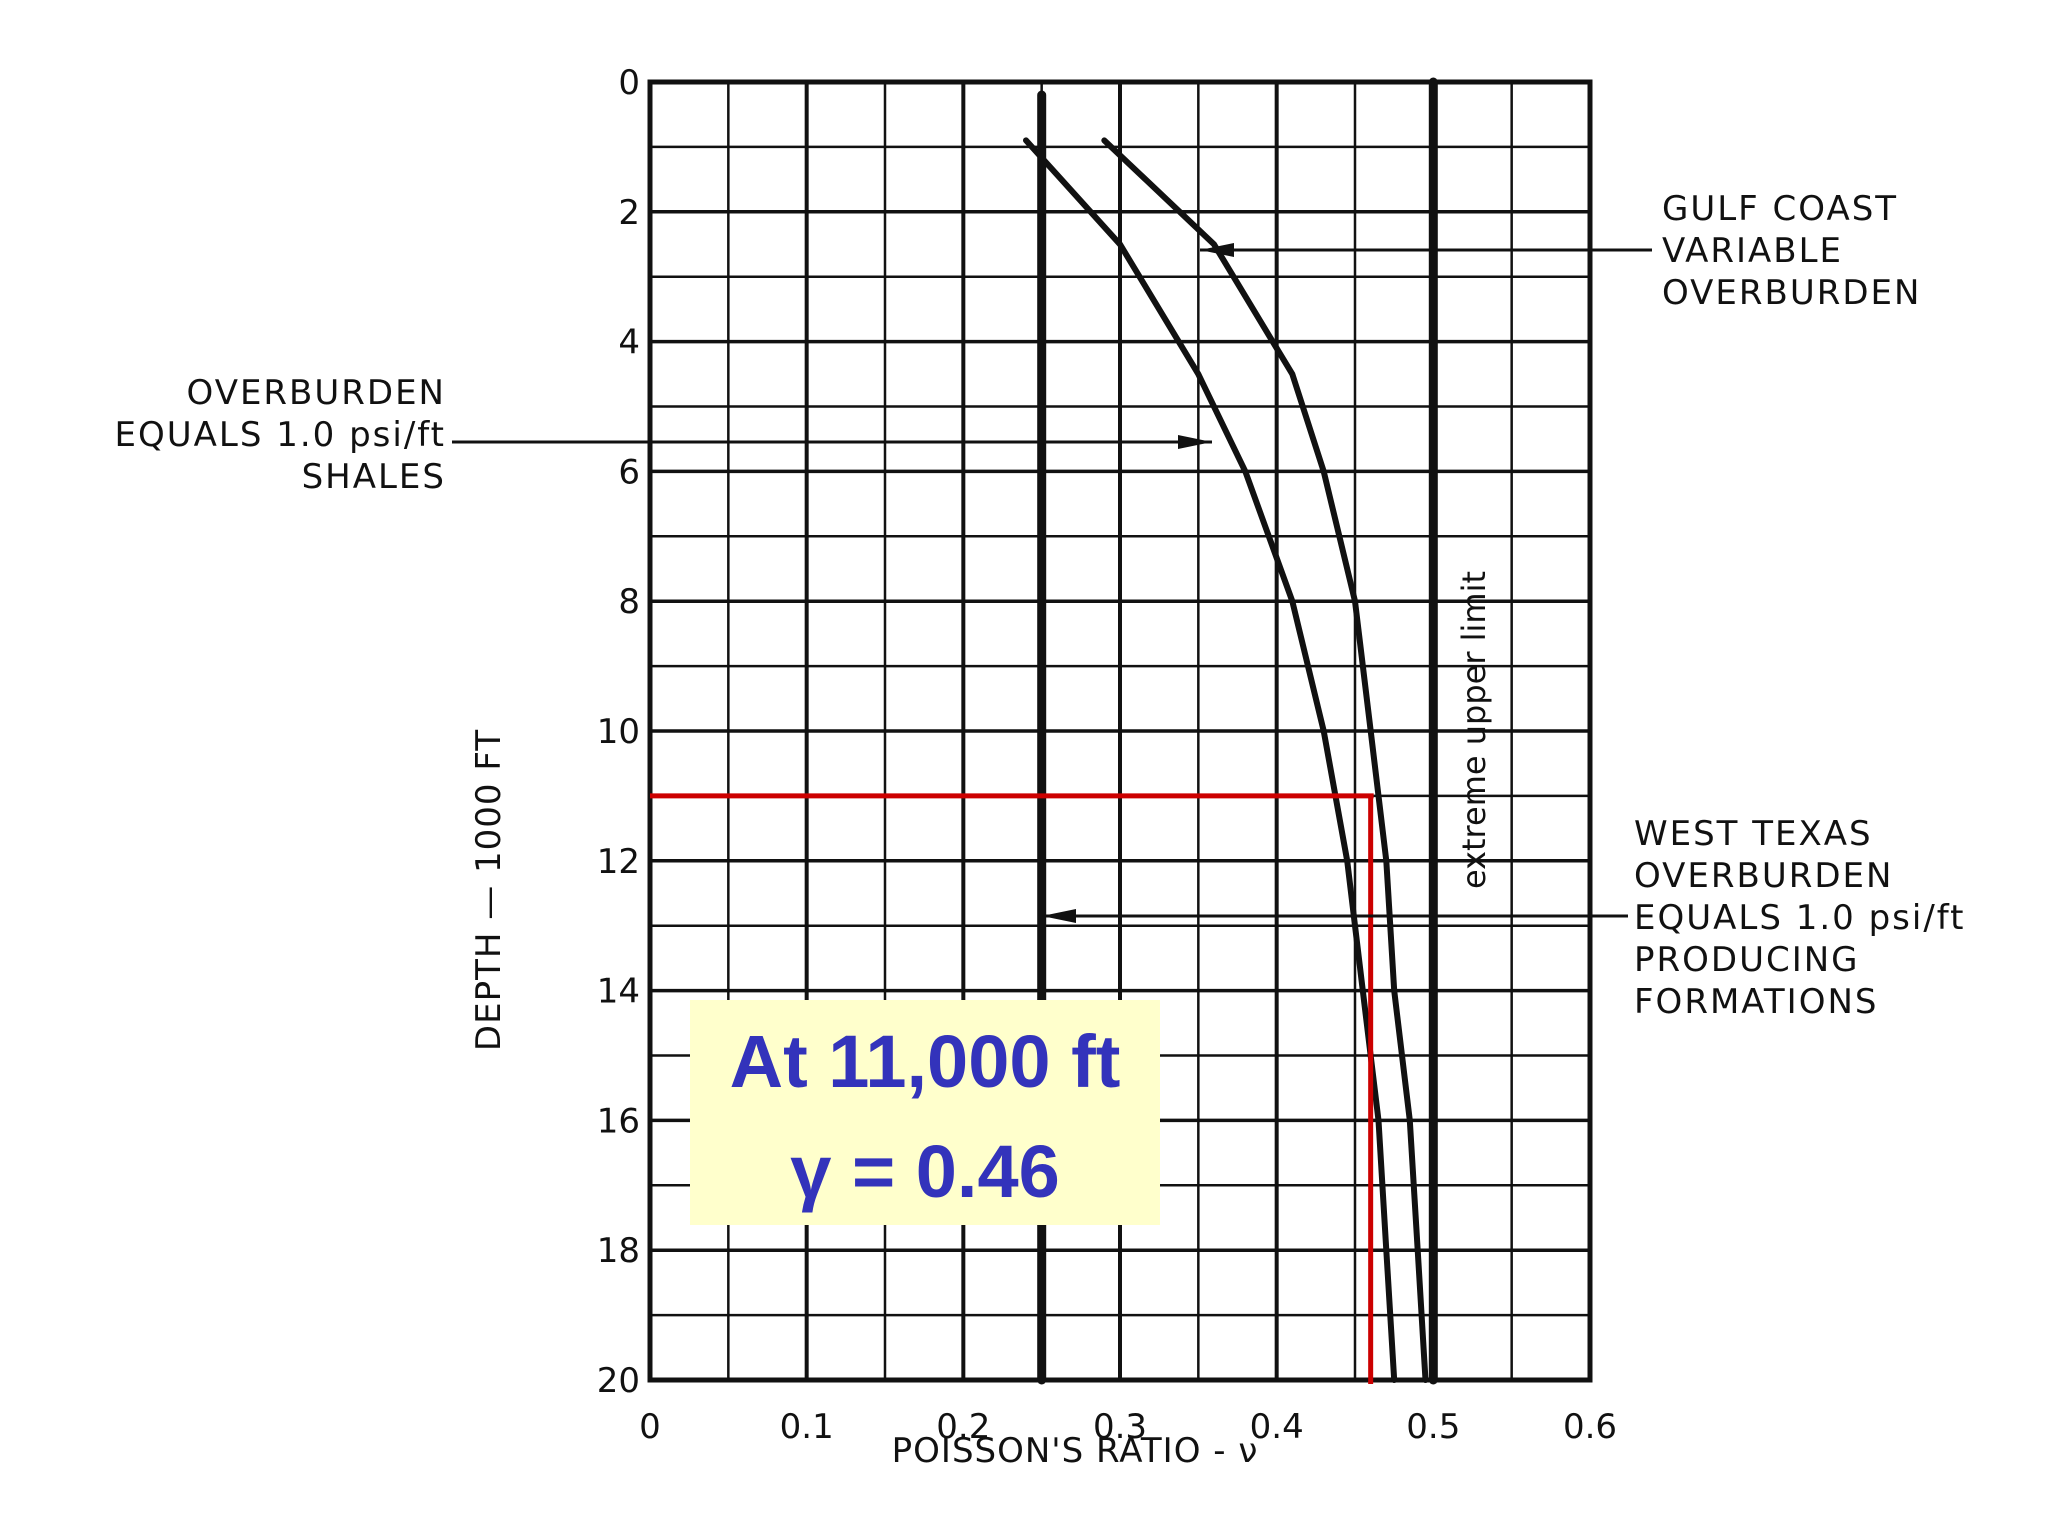  I want to click on west-texas-arrow-head, so click(1059, 916).